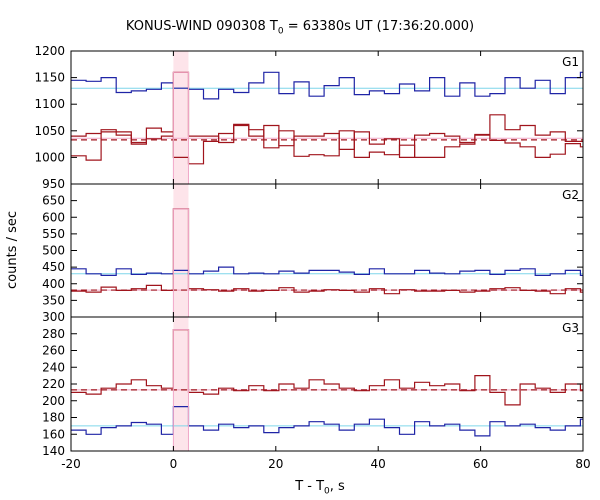  What do you see at coordinates (53, 184) in the screenshot?
I see `y-tick-label: 950` at bounding box center [53, 184].